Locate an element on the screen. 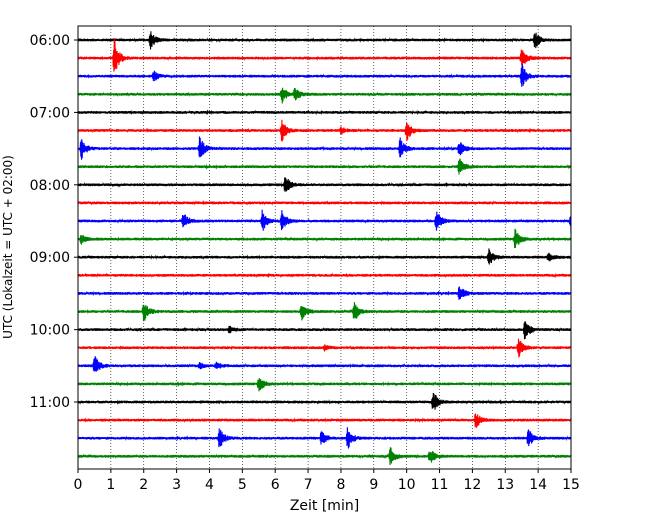 The width and height of the screenshot is (650, 520). y-tick-label: 11:00 is located at coordinates (50, 403).